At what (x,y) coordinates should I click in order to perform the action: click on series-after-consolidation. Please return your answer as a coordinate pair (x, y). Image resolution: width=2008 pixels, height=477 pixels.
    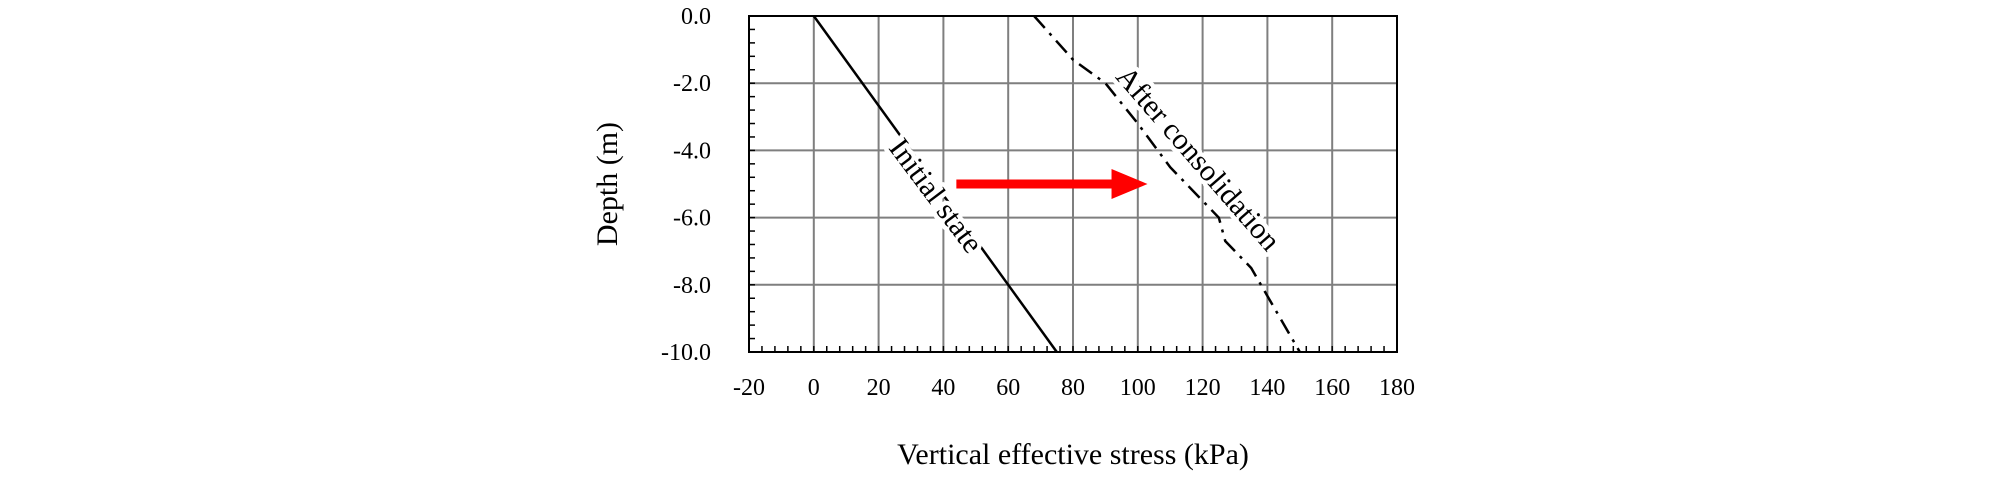
    Looking at the image, I should click on (1167, 184).